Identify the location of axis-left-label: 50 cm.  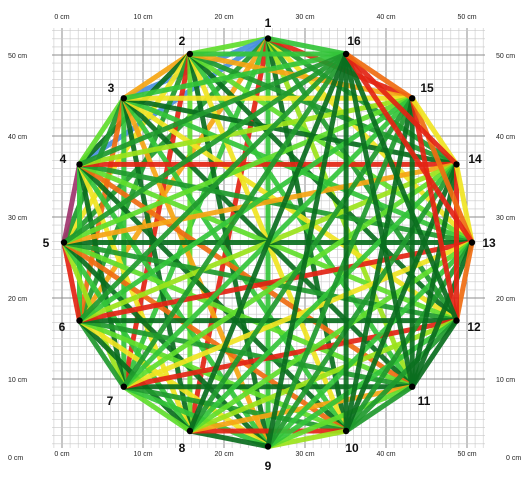
(17, 56).